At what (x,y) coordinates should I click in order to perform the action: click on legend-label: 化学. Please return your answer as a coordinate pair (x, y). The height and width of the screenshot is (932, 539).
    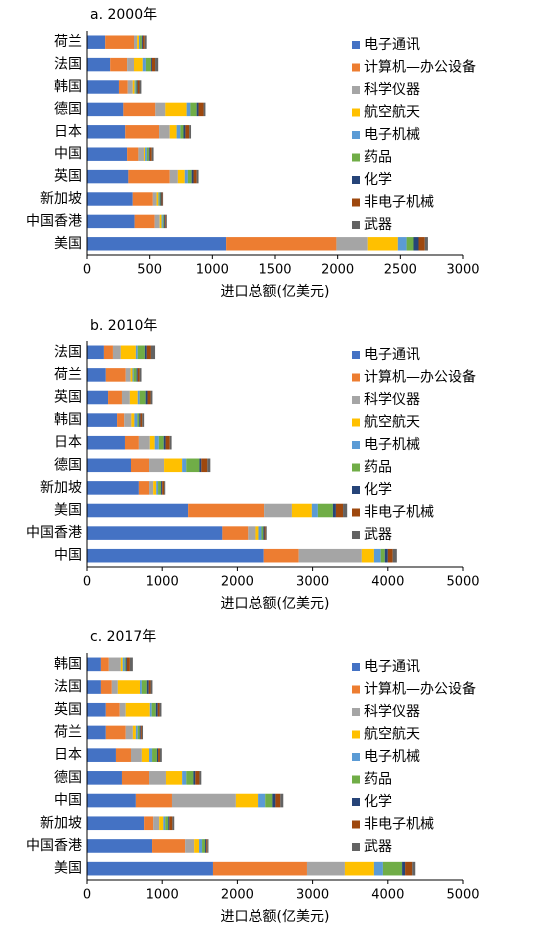
    Looking at the image, I should click on (378, 802).